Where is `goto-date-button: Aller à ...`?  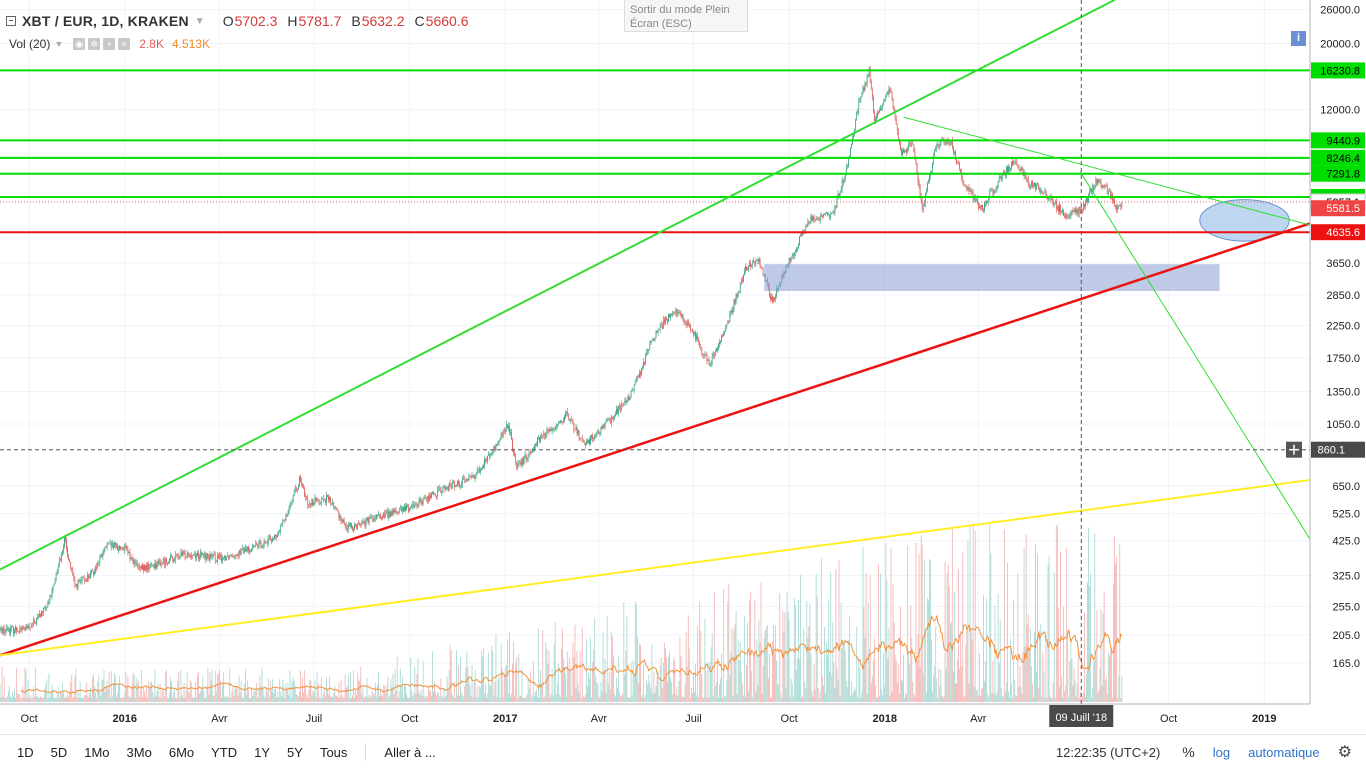 goto-date-button: Aller à ... is located at coordinates (409, 752).